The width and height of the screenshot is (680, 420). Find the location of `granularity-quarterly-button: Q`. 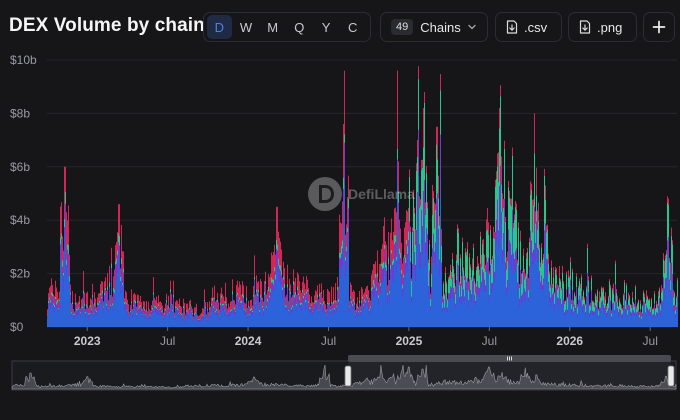

granularity-quarterly-button: Q is located at coordinates (299, 27).